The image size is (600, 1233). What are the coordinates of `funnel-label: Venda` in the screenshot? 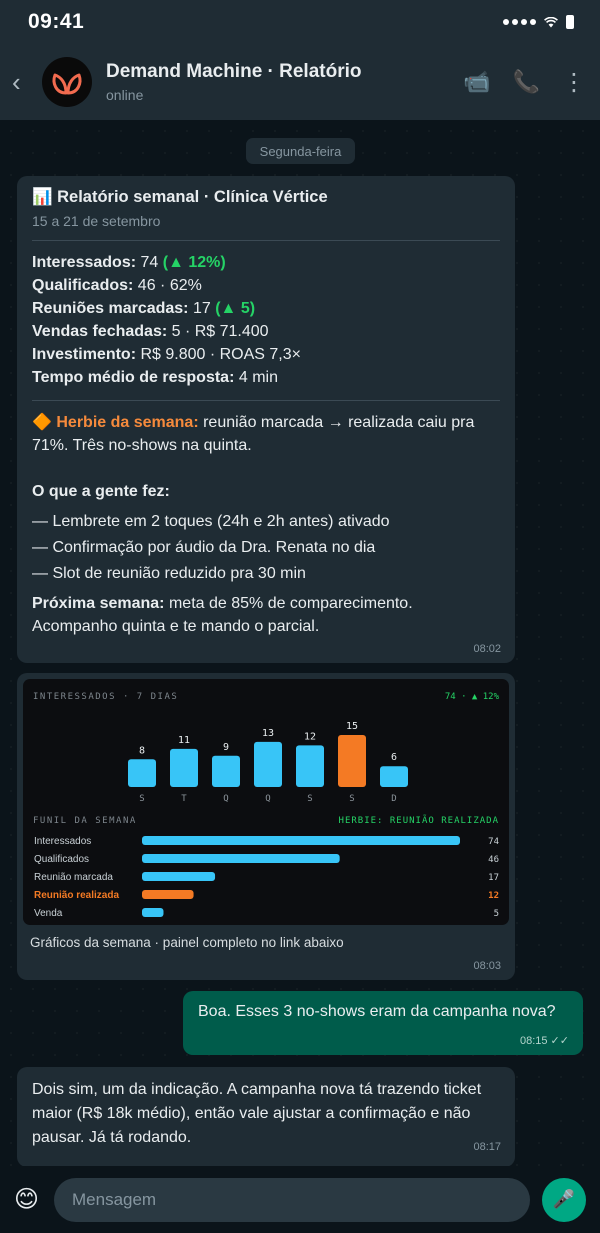 It's located at (48, 913).